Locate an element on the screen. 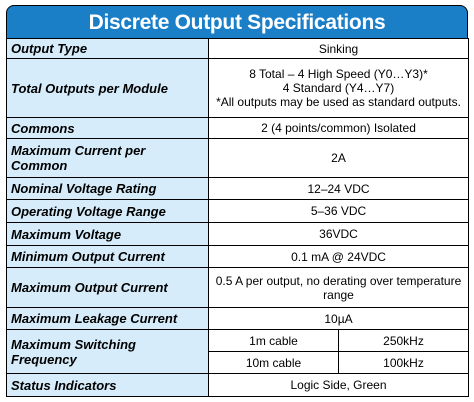 This screenshot has width=474, height=402. row: Operating Voltage Range 5–36 VDC is located at coordinates (238, 211).